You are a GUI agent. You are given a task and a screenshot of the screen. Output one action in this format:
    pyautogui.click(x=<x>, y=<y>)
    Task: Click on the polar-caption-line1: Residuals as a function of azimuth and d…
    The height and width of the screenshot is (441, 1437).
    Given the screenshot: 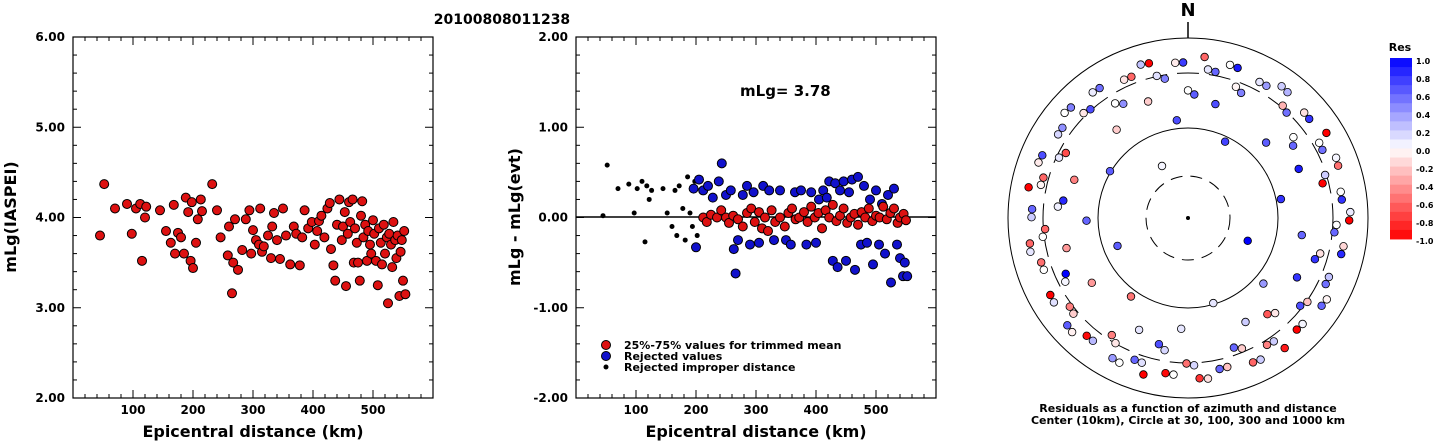 What is the action you would take?
    pyautogui.click(x=1187, y=408)
    